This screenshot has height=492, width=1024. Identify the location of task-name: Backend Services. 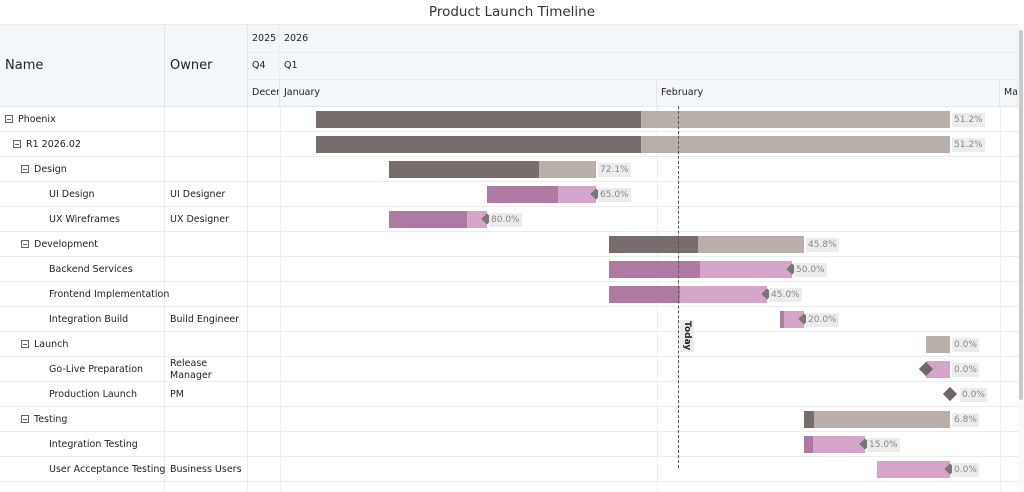
(91, 269).